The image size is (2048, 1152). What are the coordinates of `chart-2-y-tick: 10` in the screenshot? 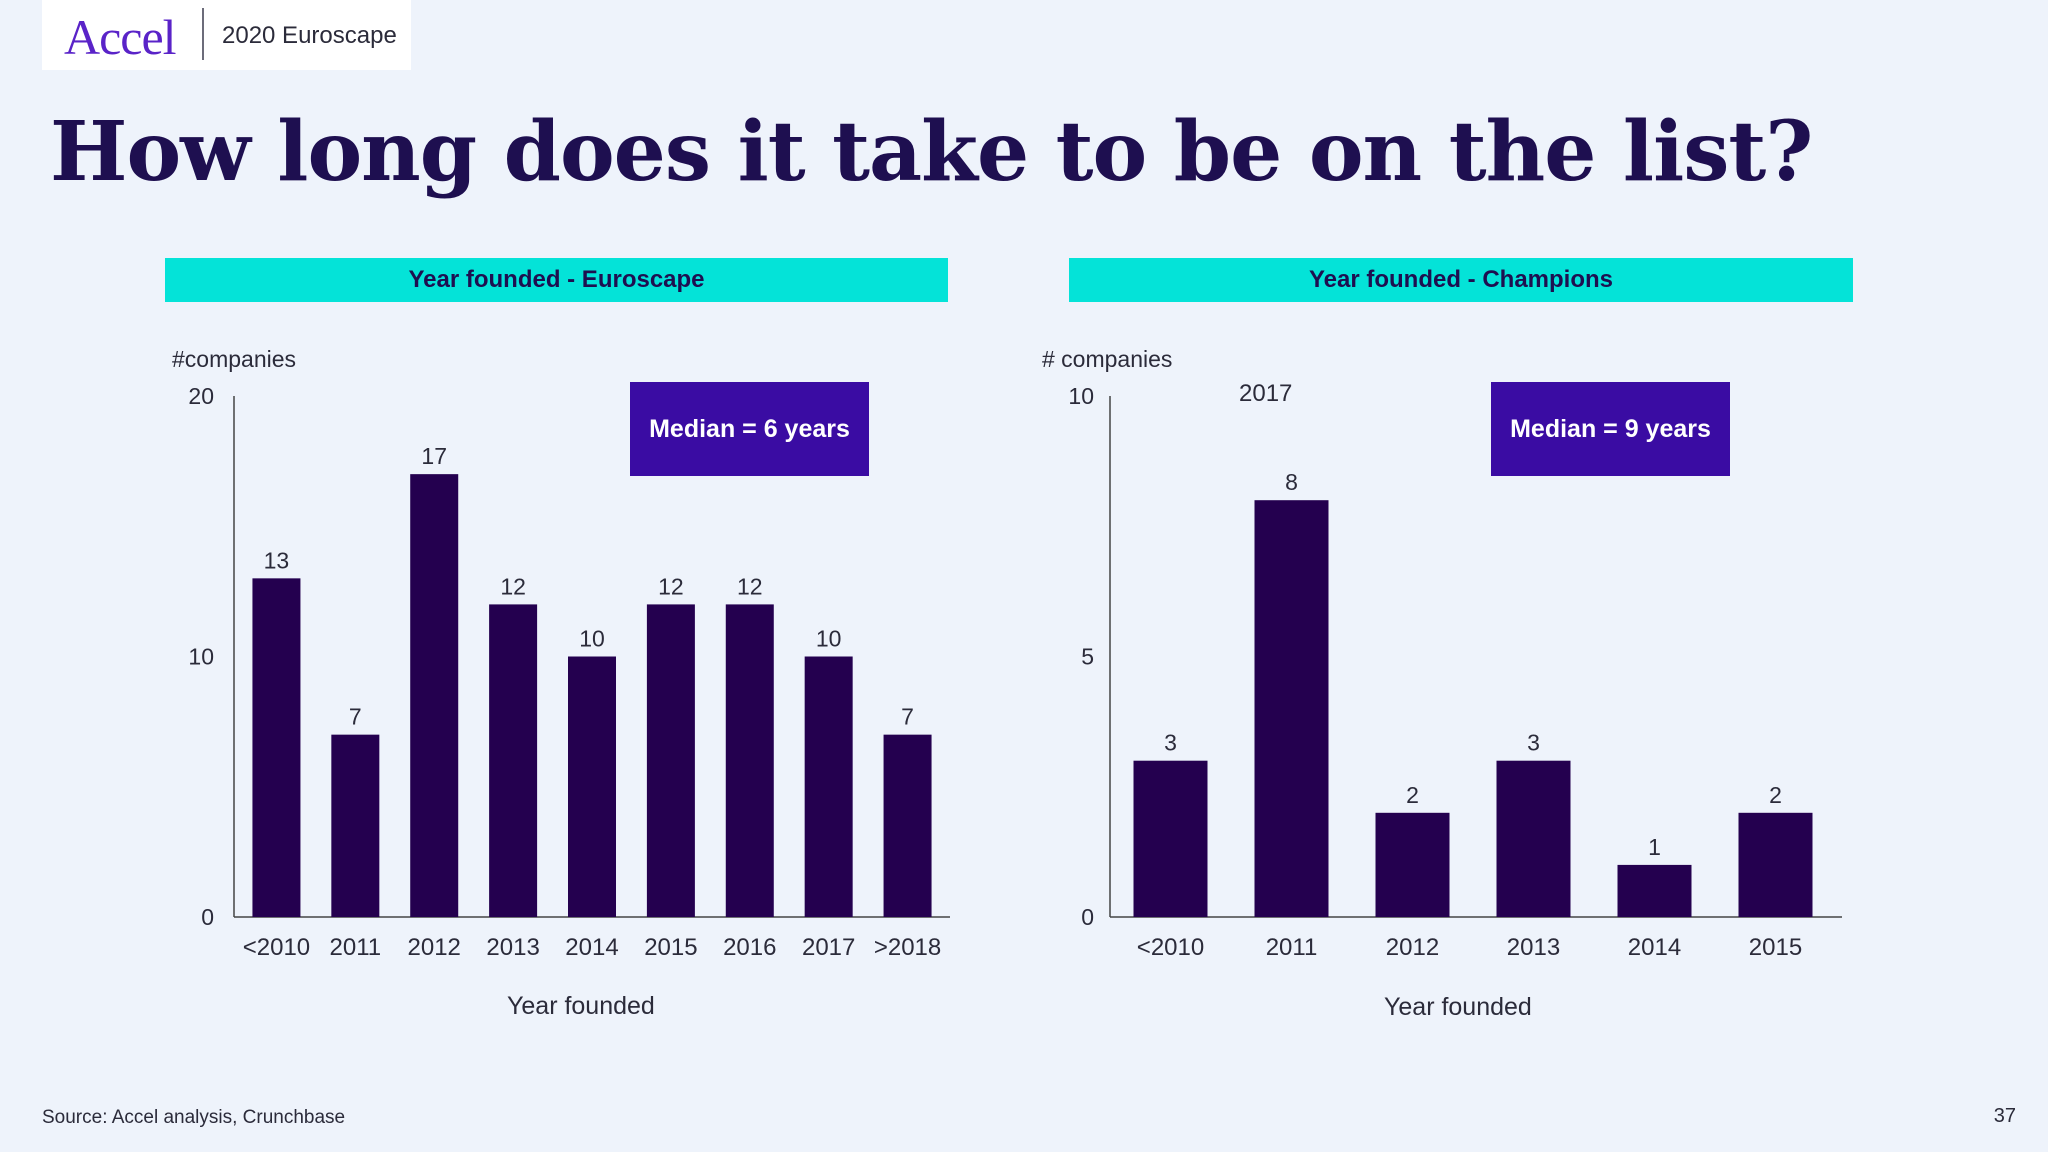 It's located at (1081, 396).